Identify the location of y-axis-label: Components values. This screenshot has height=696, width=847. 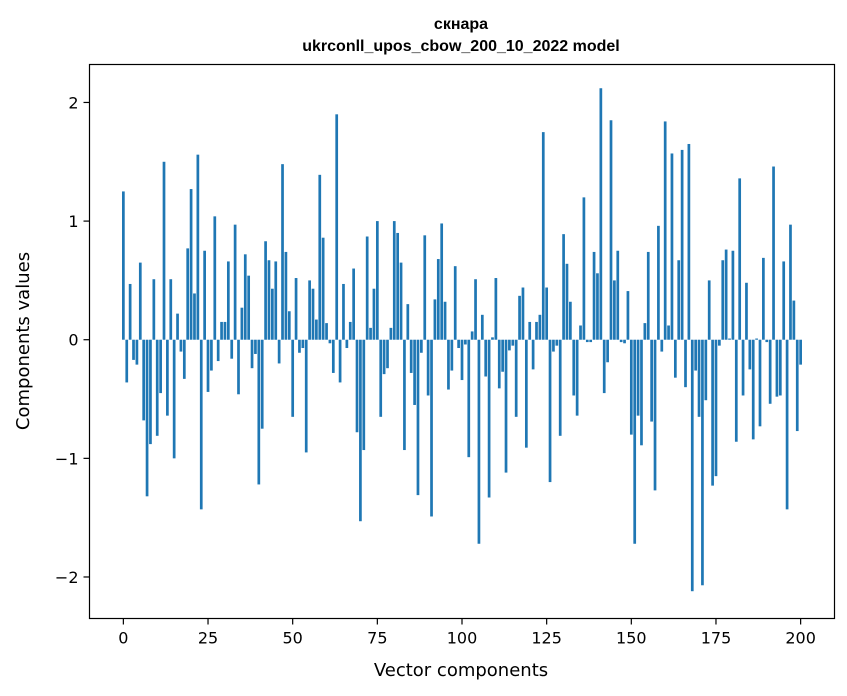
(23, 341).